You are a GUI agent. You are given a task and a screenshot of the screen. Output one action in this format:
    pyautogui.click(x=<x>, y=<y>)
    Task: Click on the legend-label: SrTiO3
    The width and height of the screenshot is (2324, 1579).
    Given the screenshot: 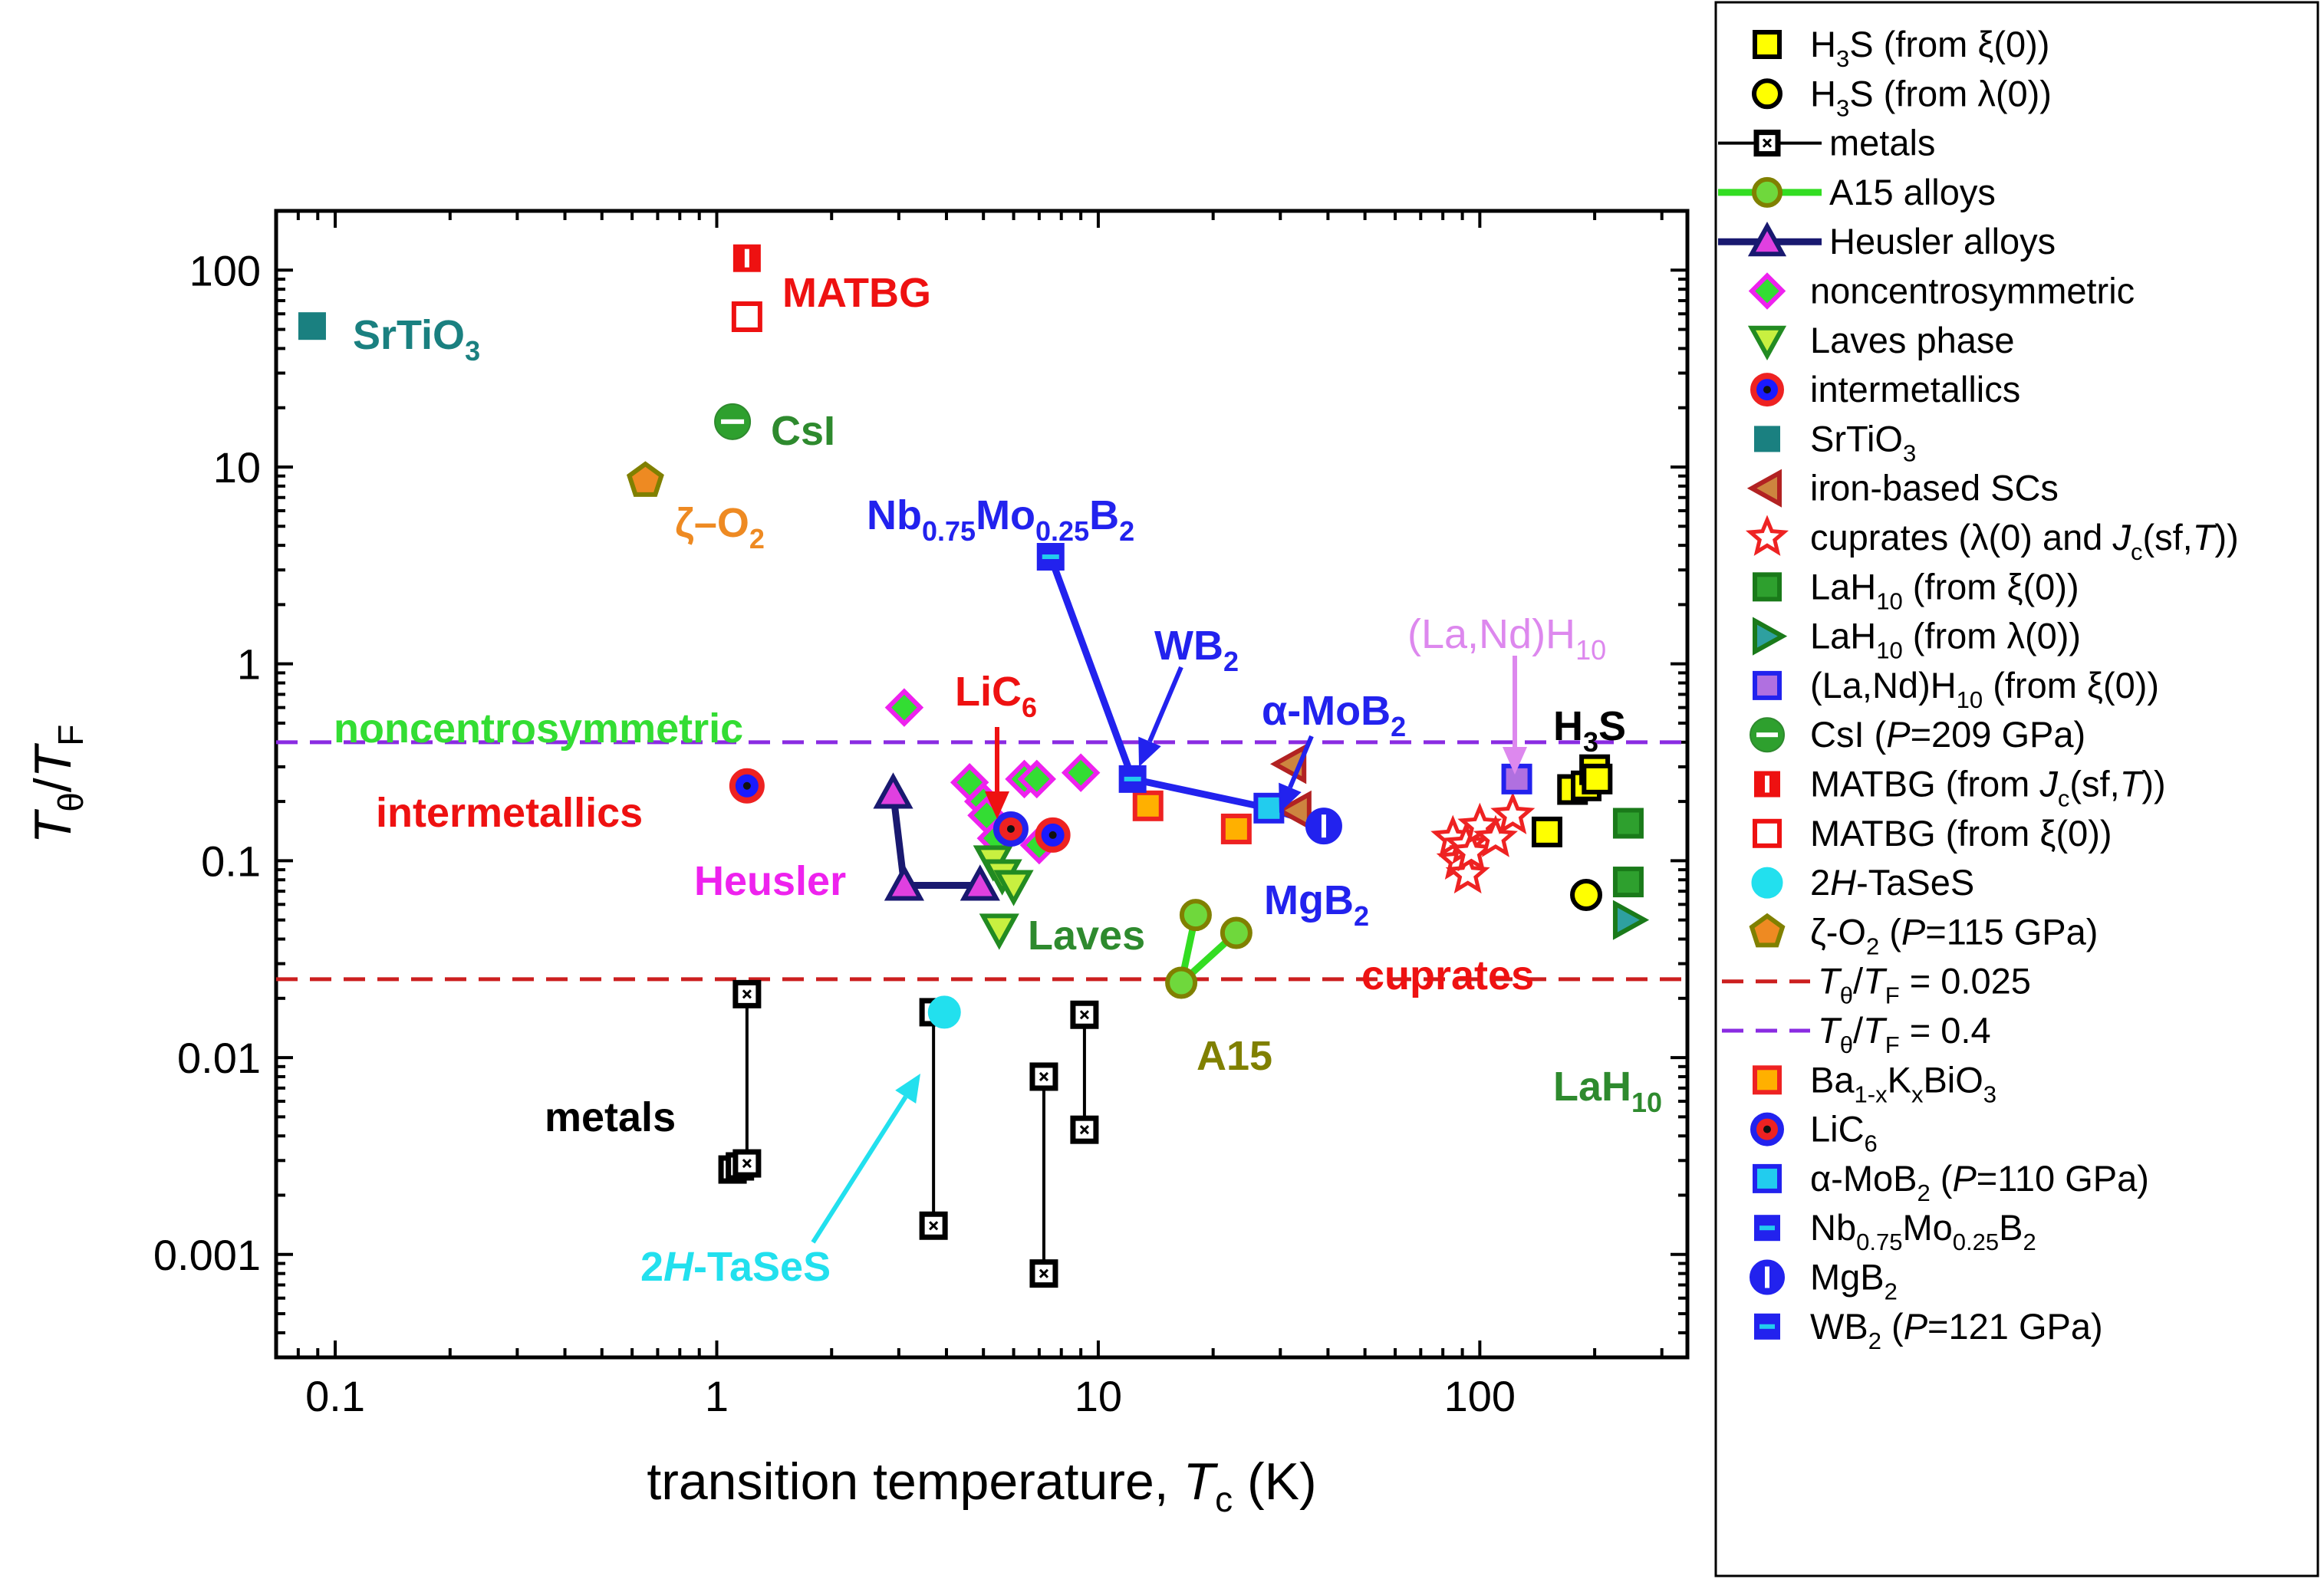 What is the action you would take?
    pyautogui.click(x=1863, y=442)
    